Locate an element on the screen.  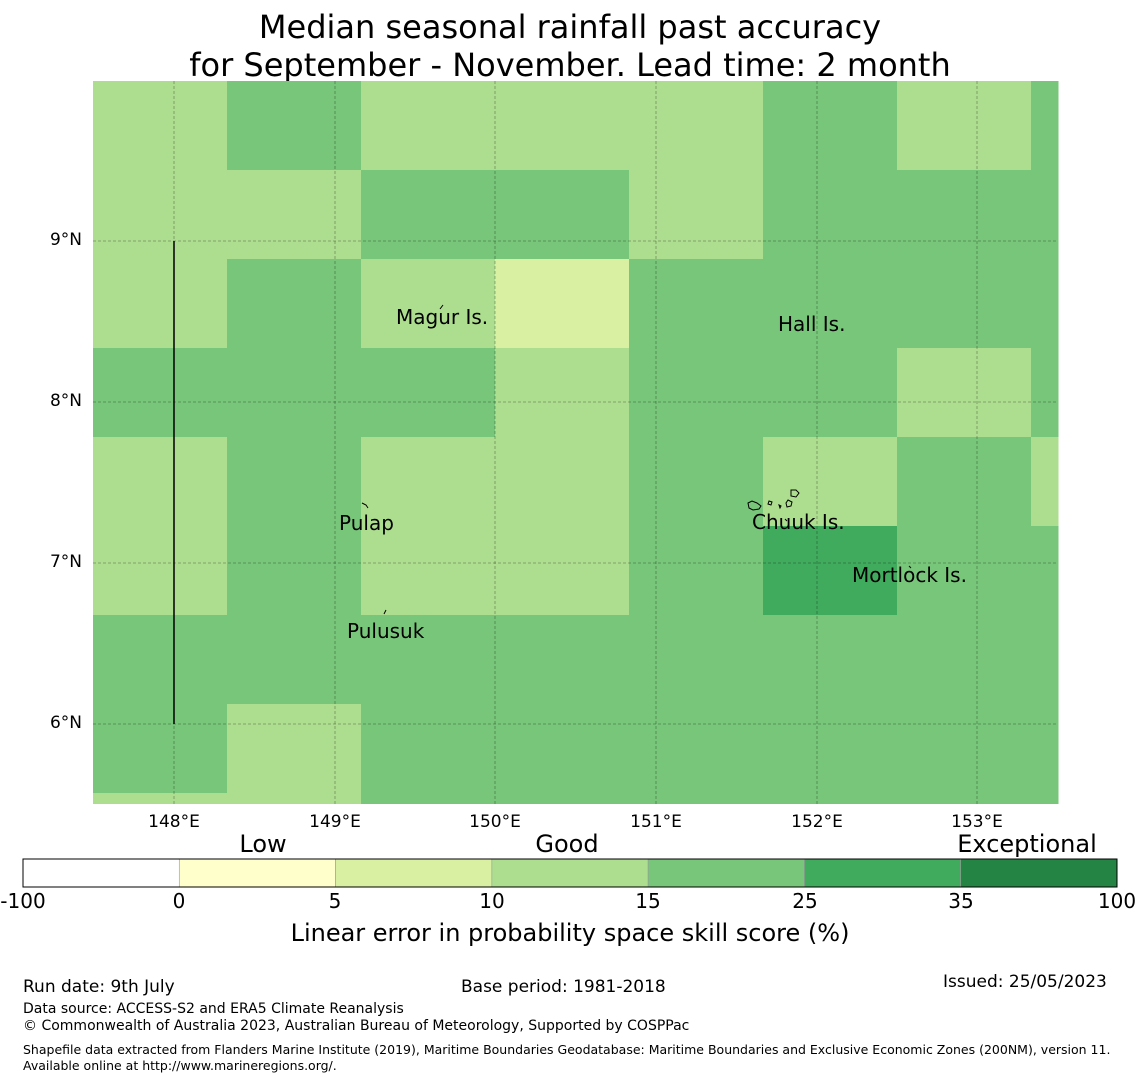
magur-island-outline is located at coordinates (441, 307).